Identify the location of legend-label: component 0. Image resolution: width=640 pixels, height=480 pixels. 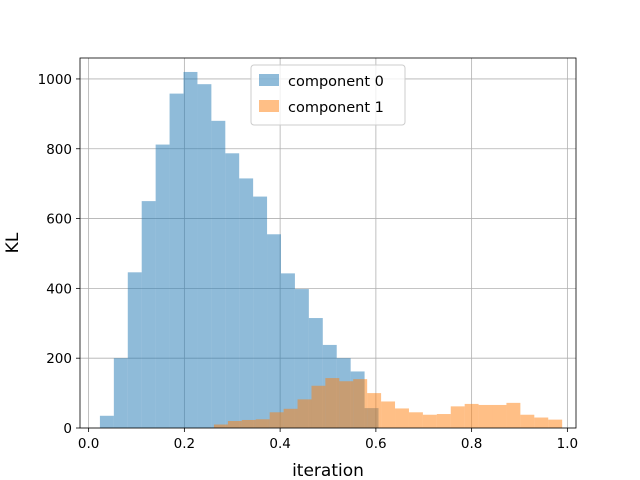
(336, 82).